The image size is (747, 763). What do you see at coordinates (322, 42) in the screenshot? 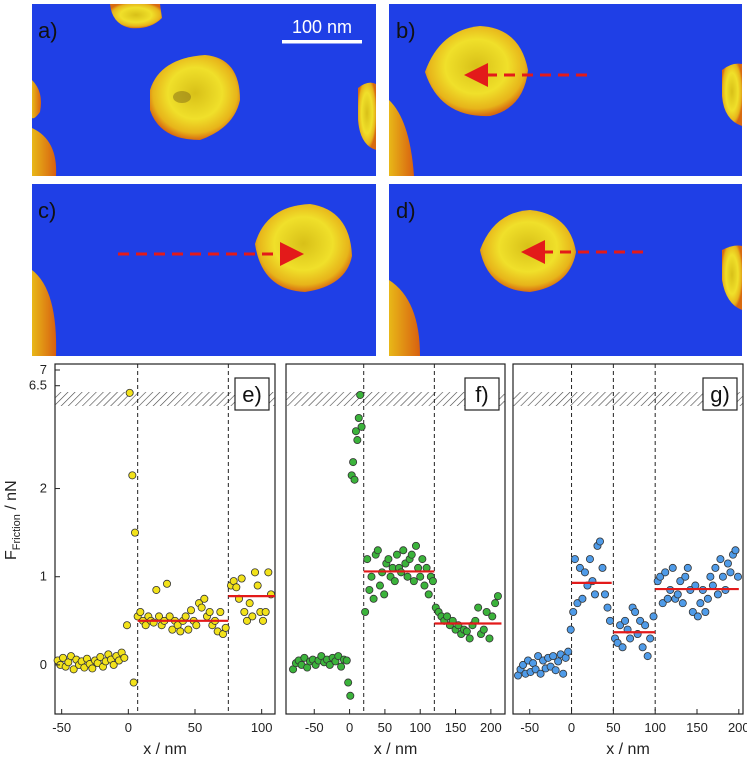
I see `scalebar` at bounding box center [322, 42].